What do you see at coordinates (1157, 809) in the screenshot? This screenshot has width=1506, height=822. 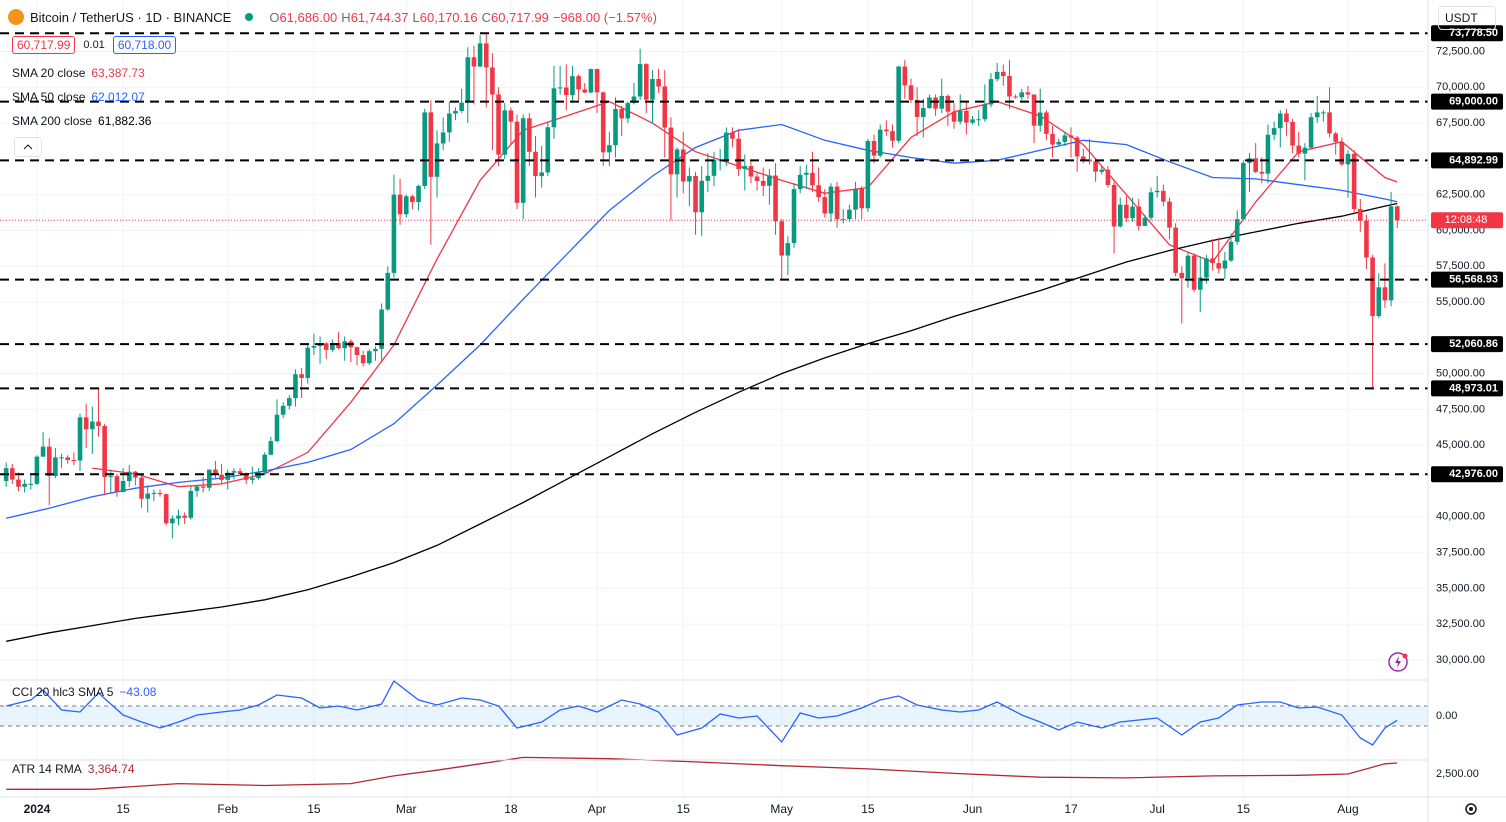 I see `x-tick-label: Jul` at bounding box center [1157, 809].